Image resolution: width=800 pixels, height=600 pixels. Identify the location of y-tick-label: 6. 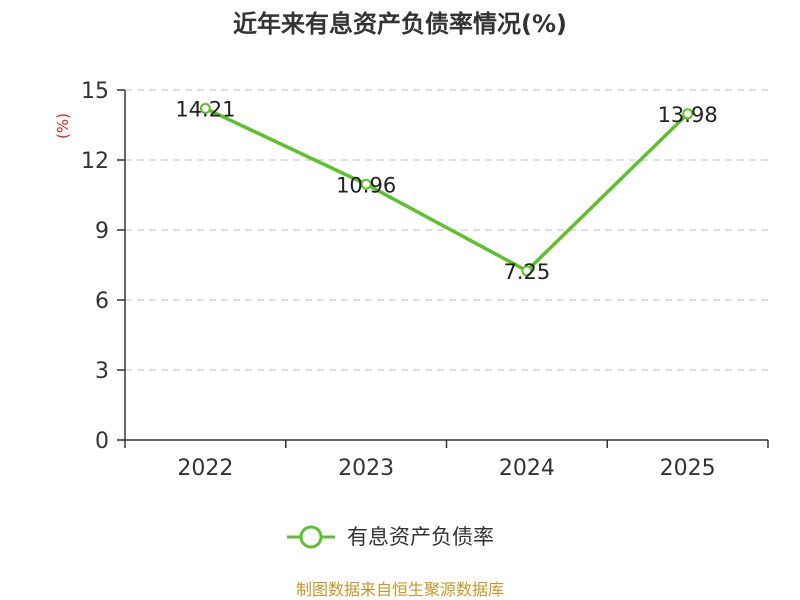
(102, 301).